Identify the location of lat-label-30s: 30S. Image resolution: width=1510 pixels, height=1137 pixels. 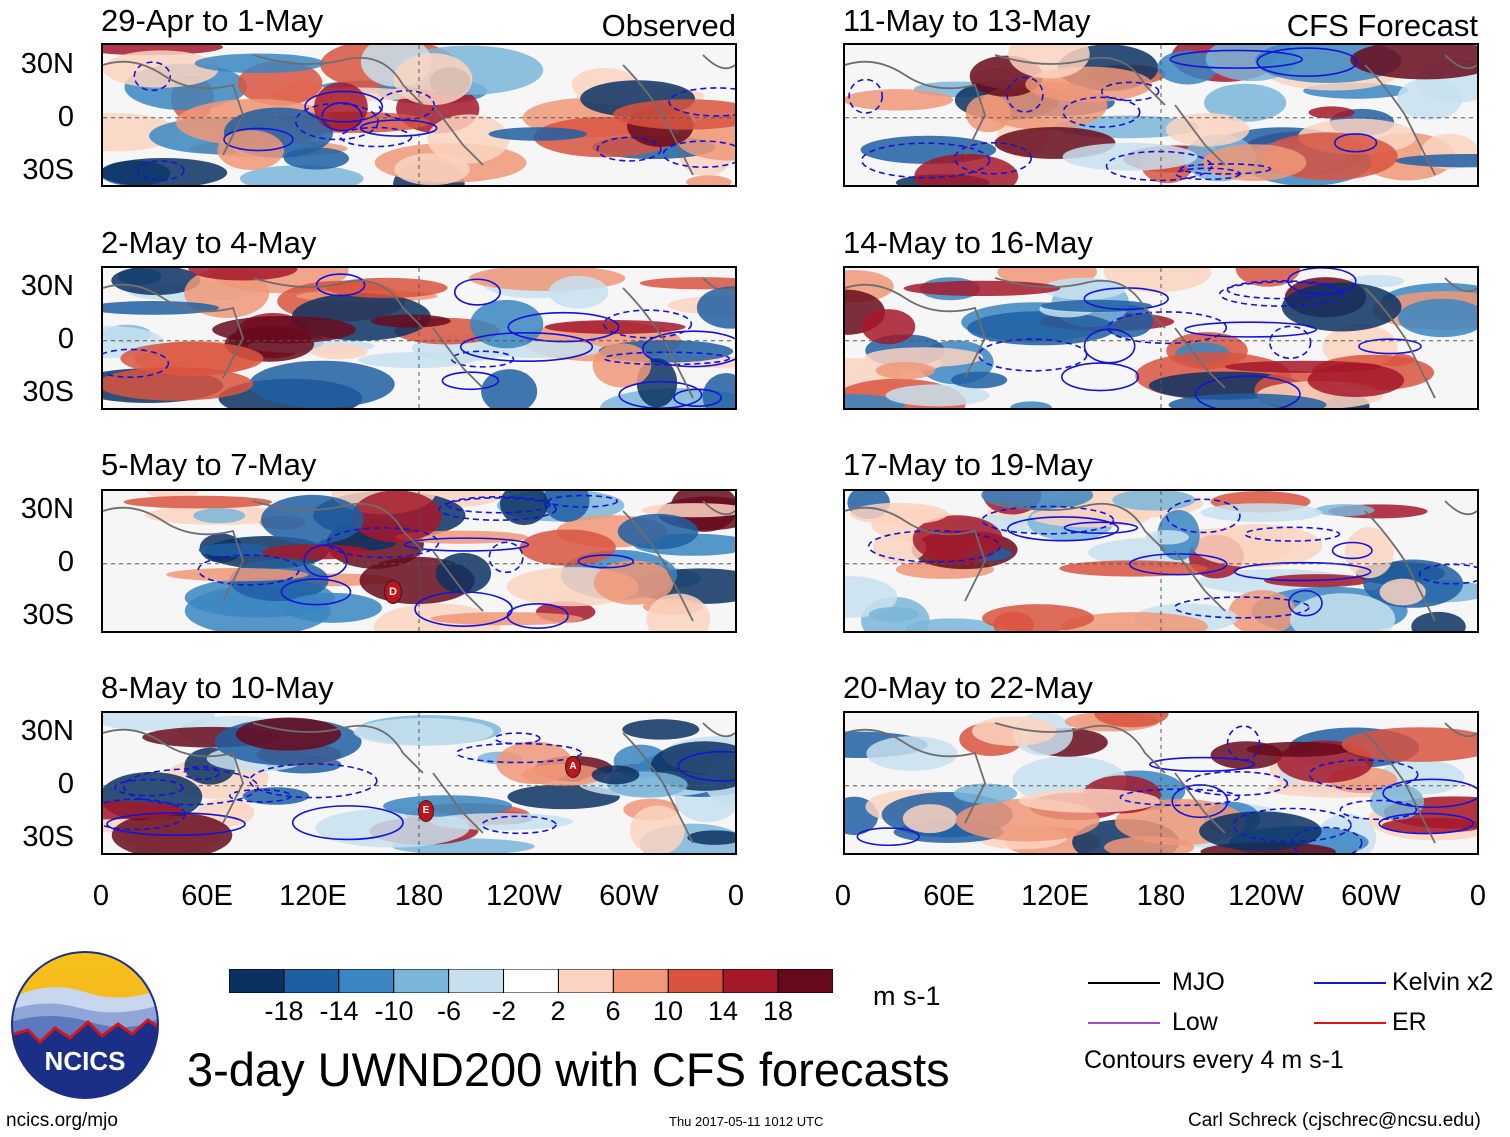
(48, 837).